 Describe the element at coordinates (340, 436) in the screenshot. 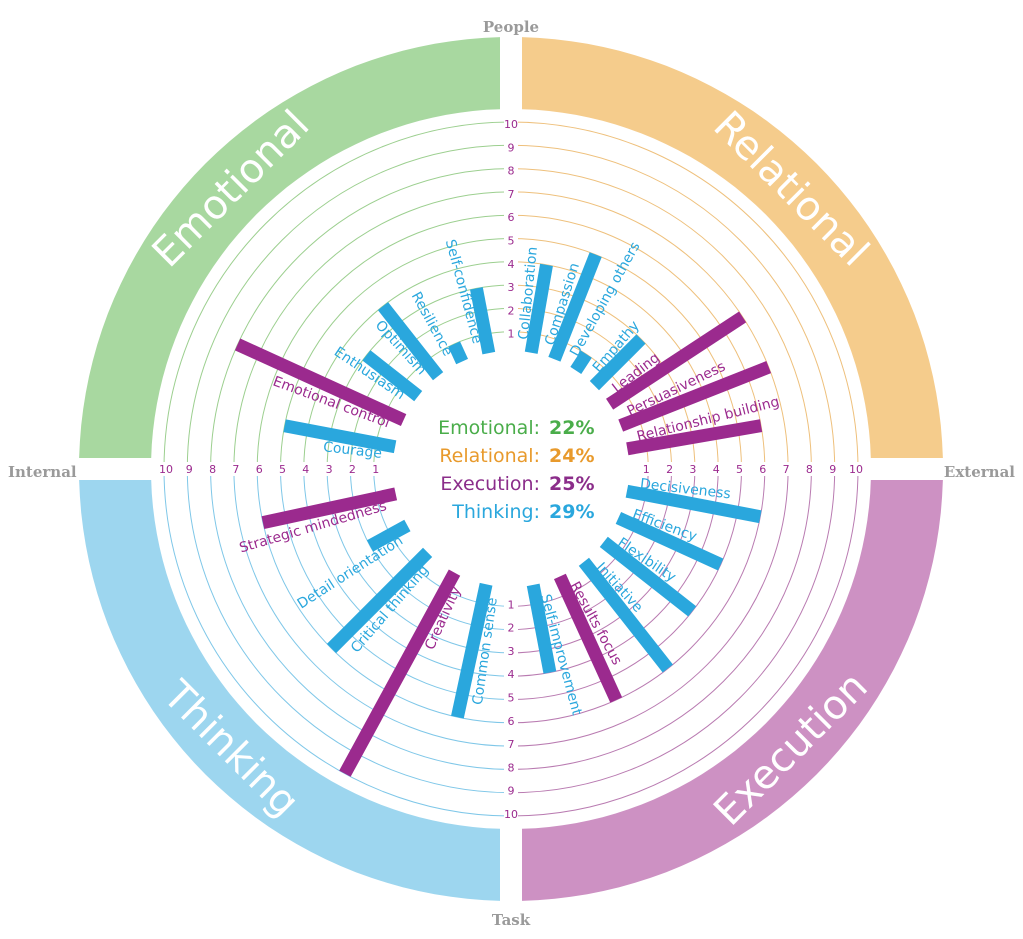

I see `bar-courage` at that location.